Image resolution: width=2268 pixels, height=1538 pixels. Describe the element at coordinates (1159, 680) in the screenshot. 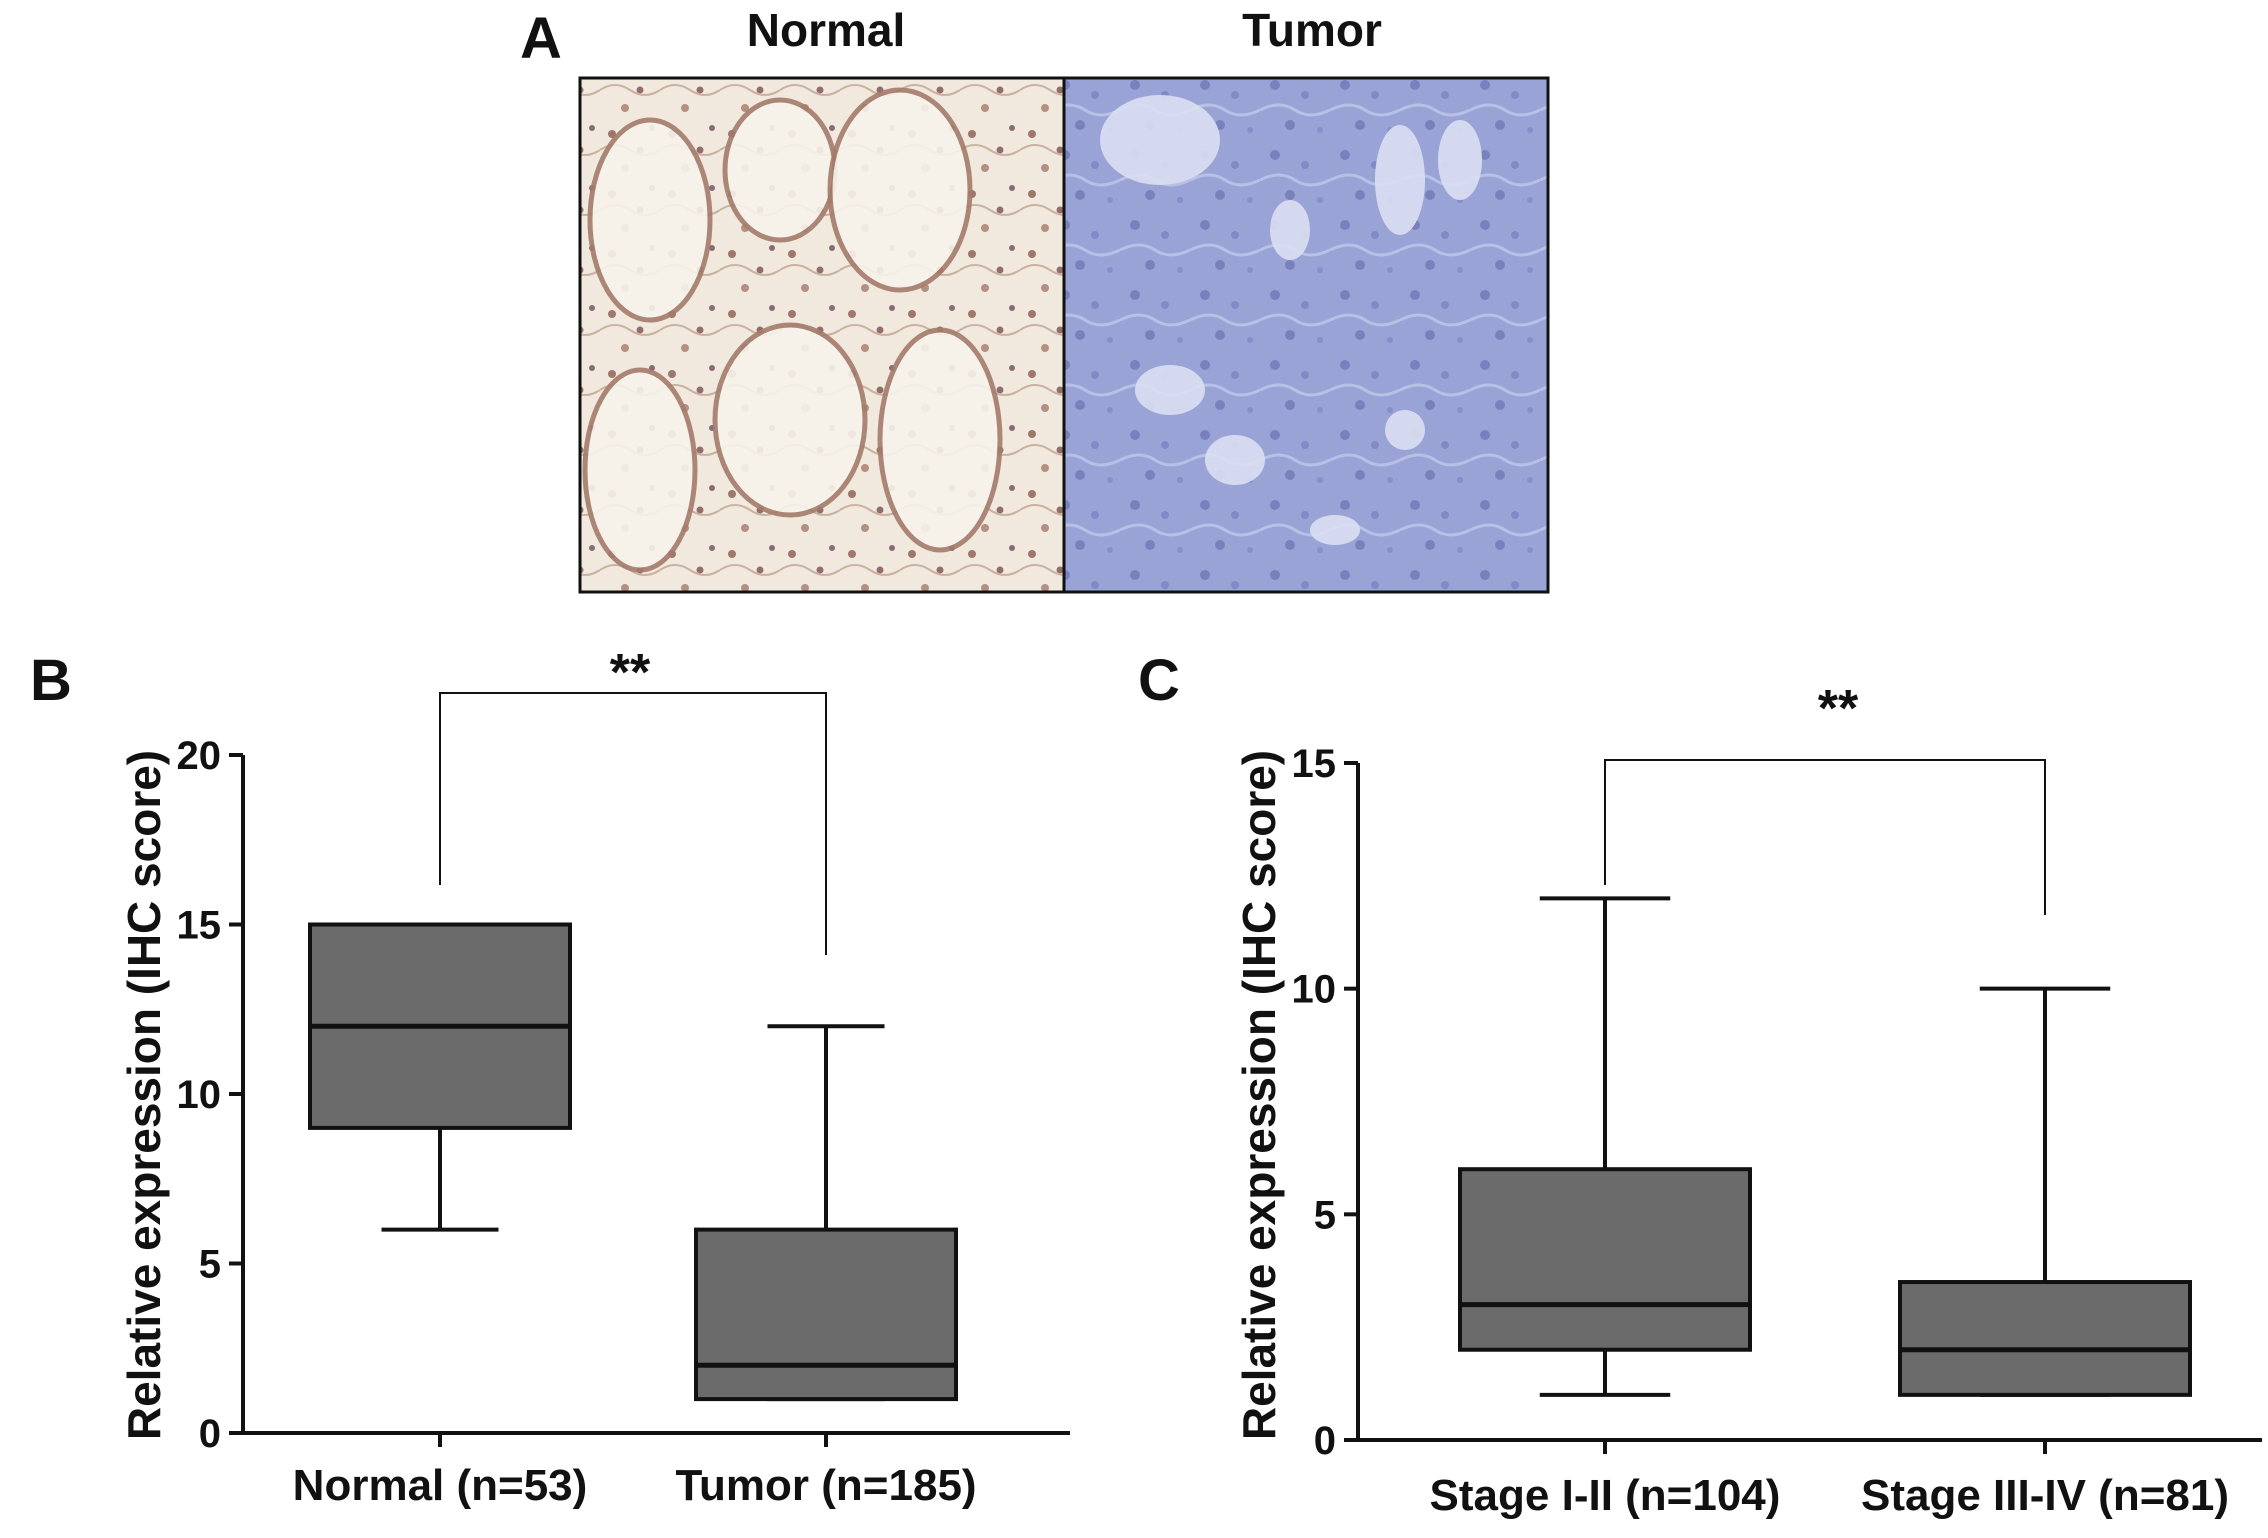

I see `panel-c-letter: C` at that location.